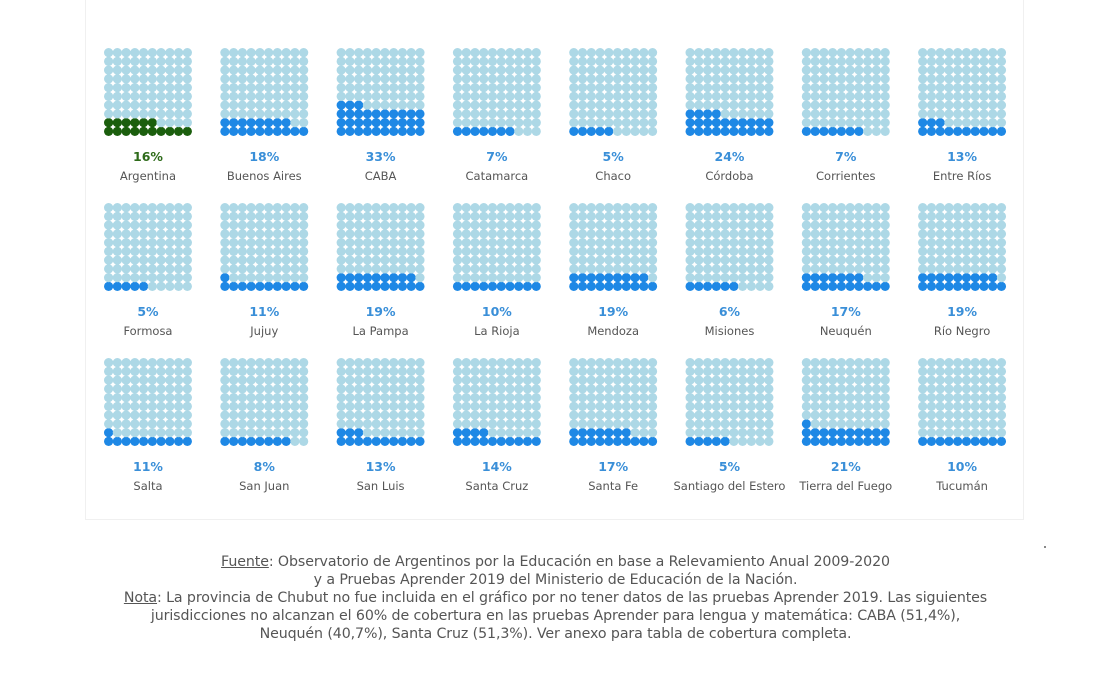 The image size is (1111, 675). Describe the element at coordinates (613, 425) in the screenshot. I see `waffle-santa-fe: 17%Santa Fe` at that location.